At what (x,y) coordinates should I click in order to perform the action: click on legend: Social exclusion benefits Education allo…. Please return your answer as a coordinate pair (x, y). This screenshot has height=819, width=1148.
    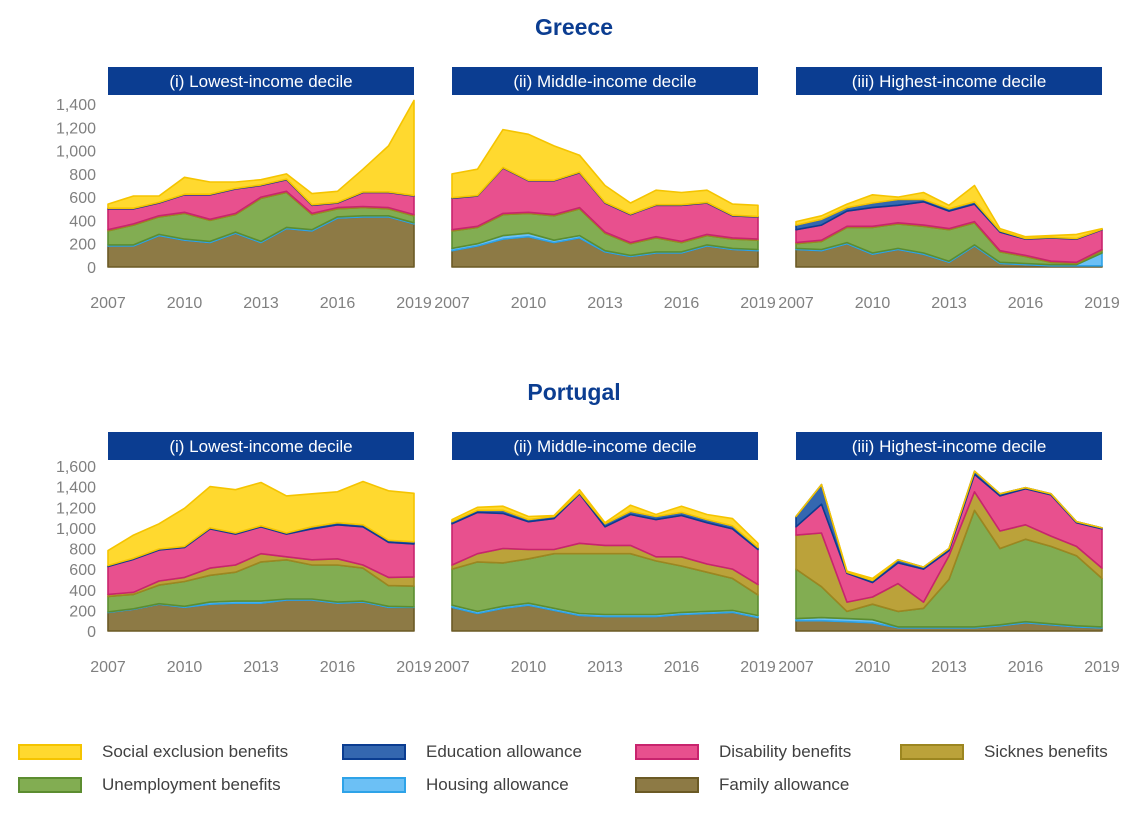
    Looking at the image, I should click on (578, 772).